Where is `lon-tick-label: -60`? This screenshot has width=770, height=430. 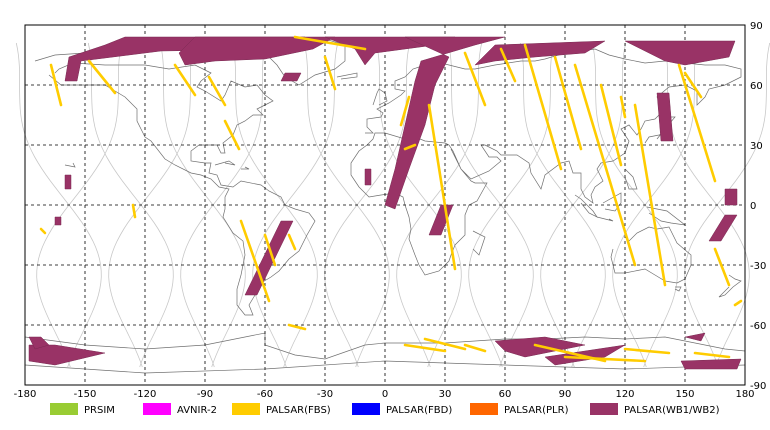 lon-tick-label: -60 is located at coordinates (265, 394).